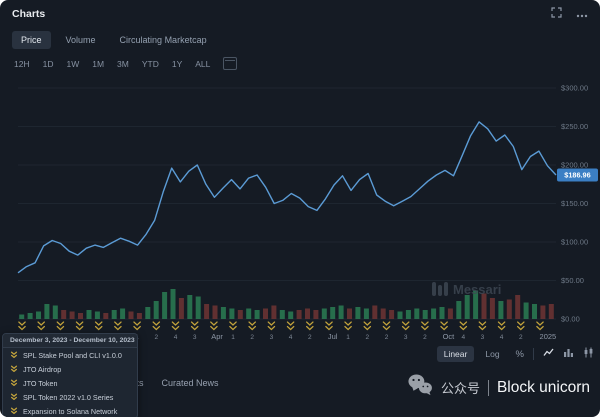  Describe the element at coordinates (568, 354) in the screenshot. I see `bar-chart-type-icon` at that location.